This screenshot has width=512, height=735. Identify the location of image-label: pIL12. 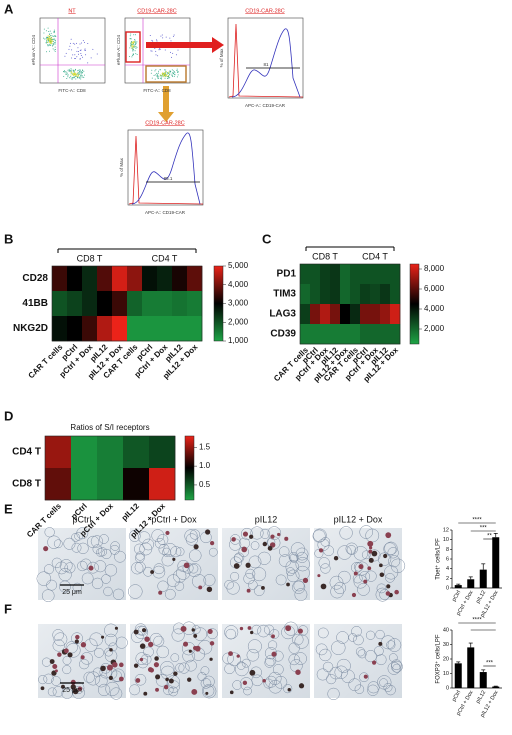
(266, 519).